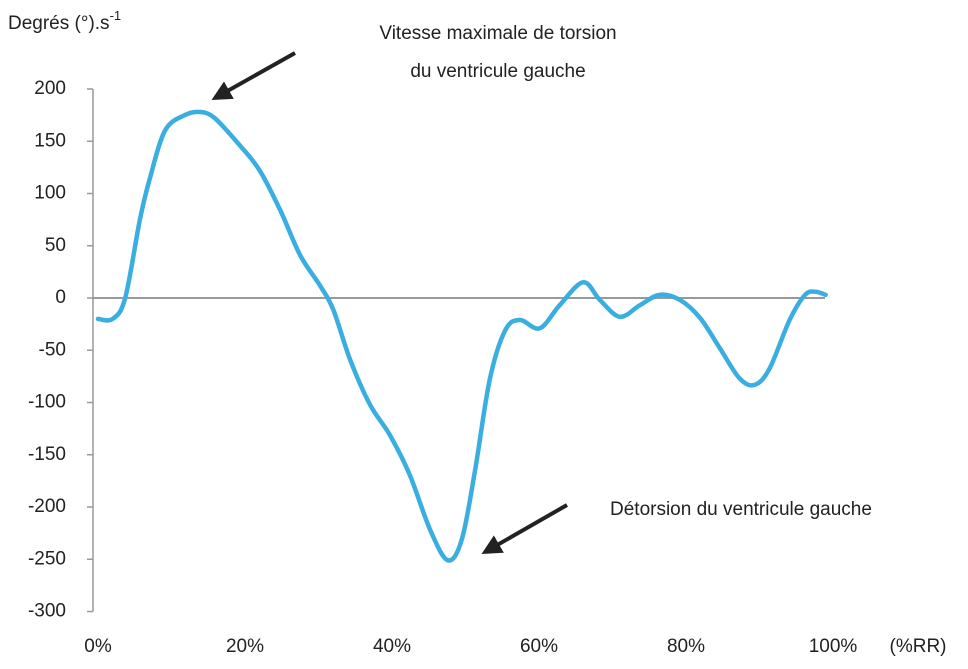 The image size is (968, 669). Describe the element at coordinates (741, 509) in the screenshot. I see `annotation: Détorsion du ventricule gauche` at that location.